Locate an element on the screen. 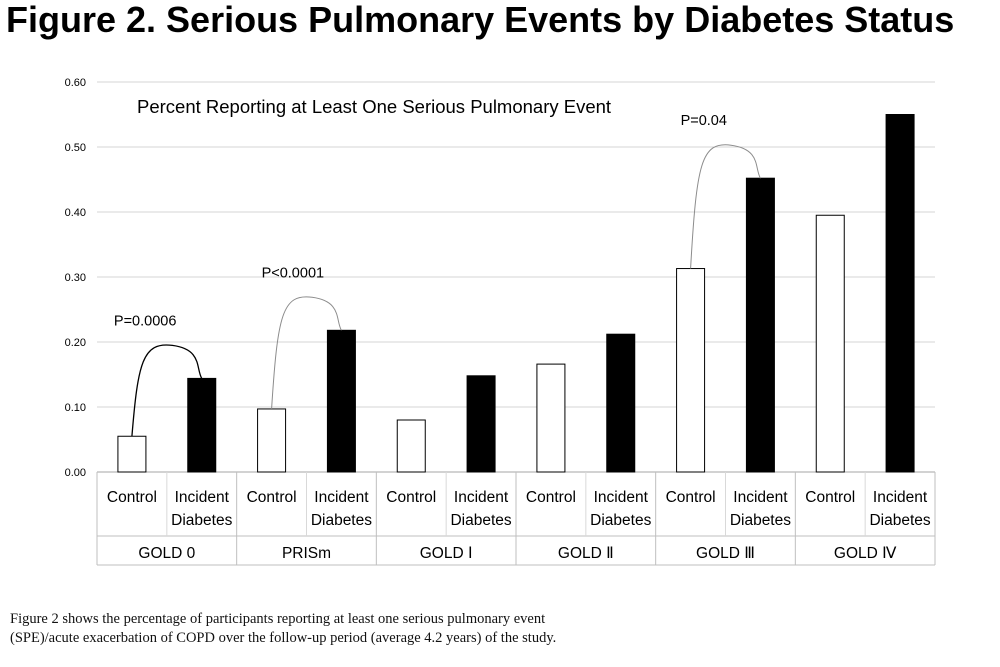 This screenshot has width=1000, height=667. group-label: GOLD Ⅱ is located at coordinates (586, 553).